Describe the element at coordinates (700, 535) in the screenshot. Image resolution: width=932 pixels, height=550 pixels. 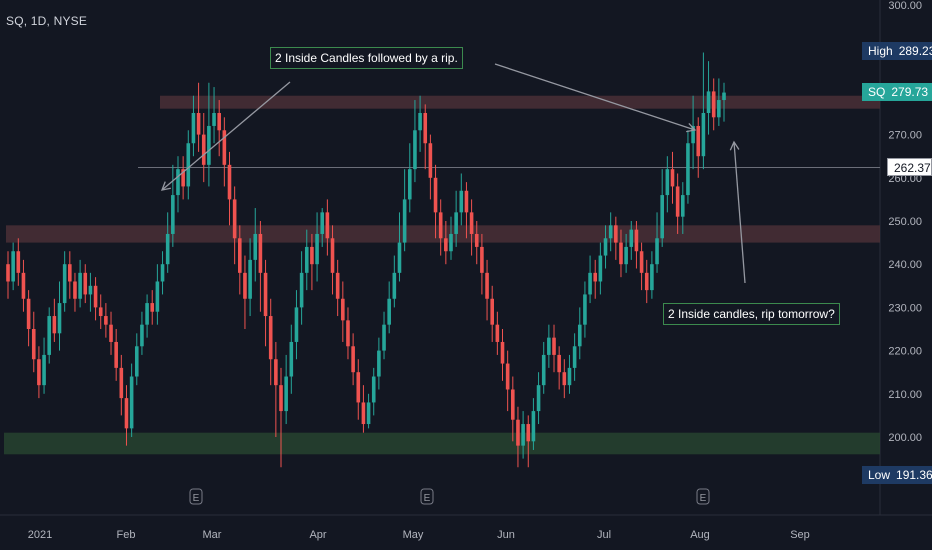
I see `x-tick-label: Aug` at that location.